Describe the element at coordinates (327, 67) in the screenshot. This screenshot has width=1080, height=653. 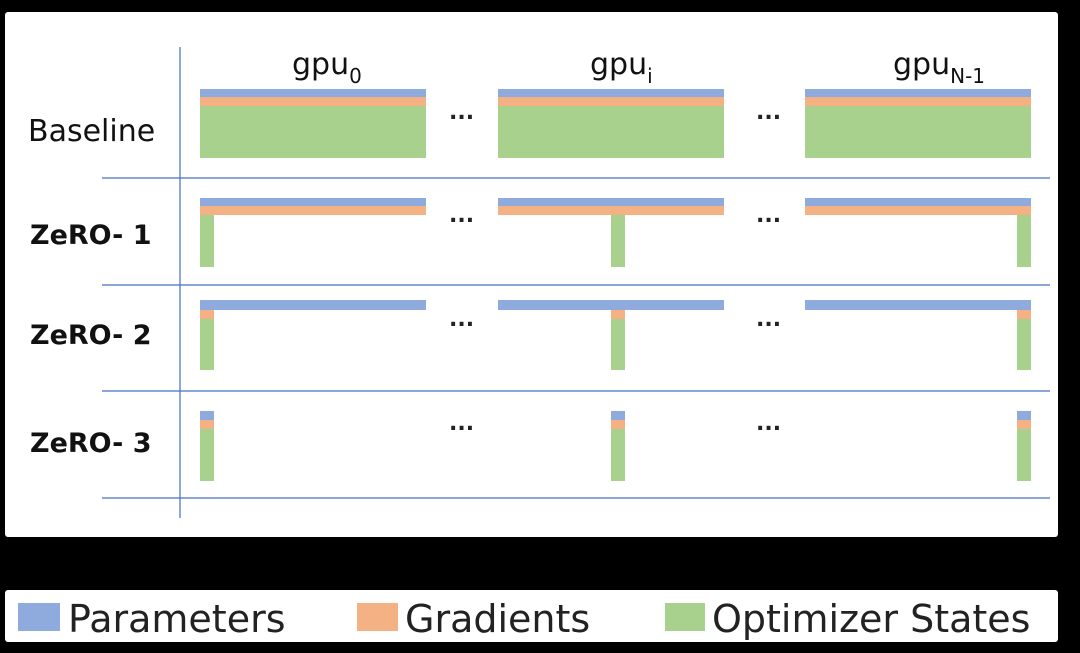
I see `column-header: gpu0` at that location.